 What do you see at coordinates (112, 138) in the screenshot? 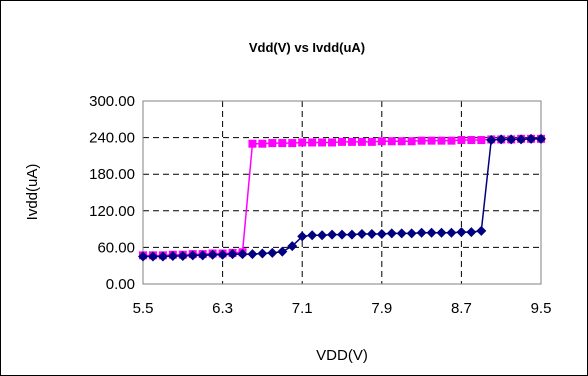
I see `y-tick-label: 240.00` at bounding box center [112, 138].